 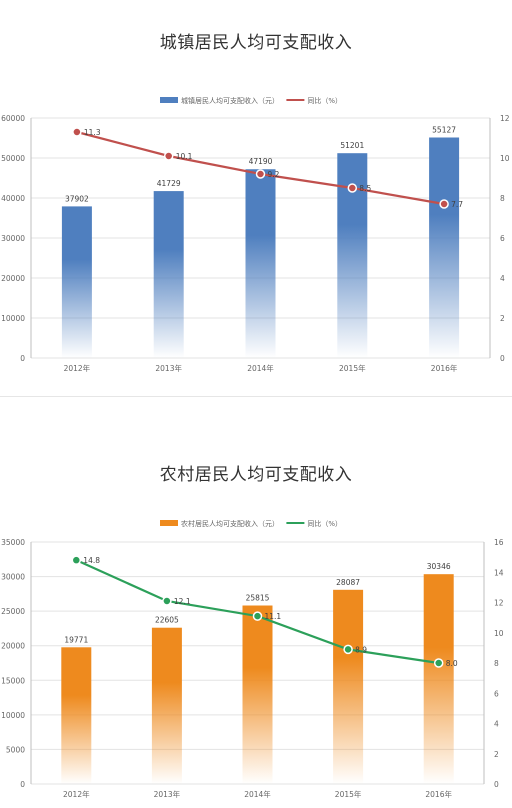 I want to click on line-data-label: 11.3, so click(x=92, y=132).